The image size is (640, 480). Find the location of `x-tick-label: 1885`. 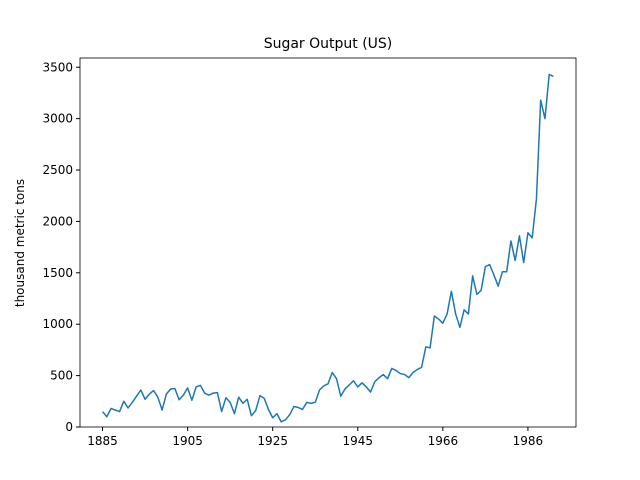

x-tick-label: 1885 is located at coordinates (102, 441).